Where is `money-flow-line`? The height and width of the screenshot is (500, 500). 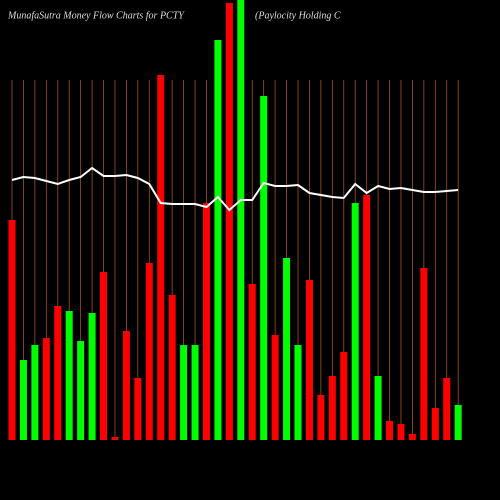
money-flow-line is located at coordinates (235, 189).